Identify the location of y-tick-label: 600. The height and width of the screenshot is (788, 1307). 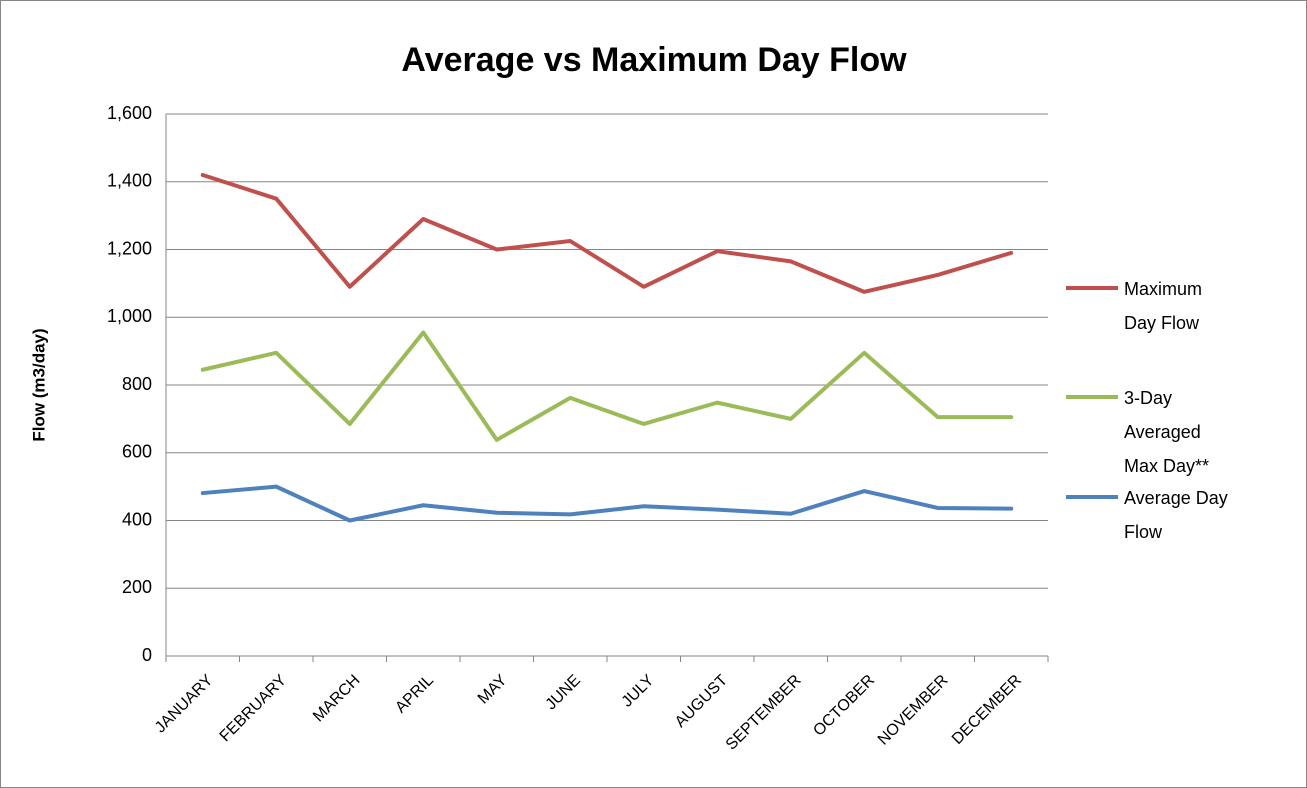
(137, 452).